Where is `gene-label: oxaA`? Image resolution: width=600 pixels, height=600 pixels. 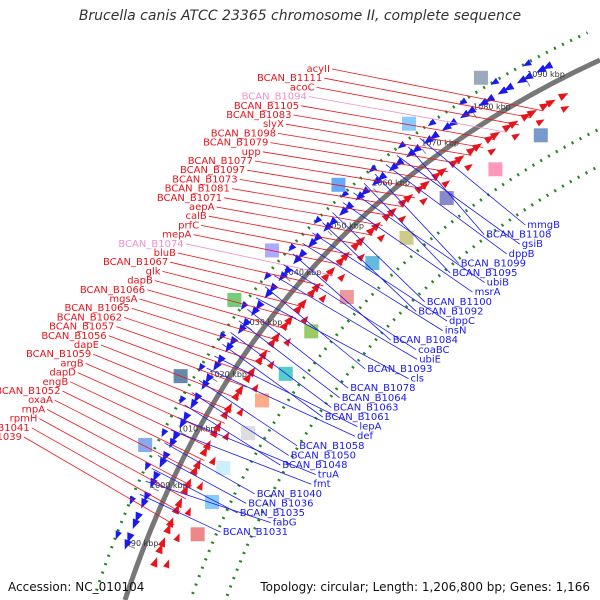
gene-label: oxaA is located at coordinates (40, 400).